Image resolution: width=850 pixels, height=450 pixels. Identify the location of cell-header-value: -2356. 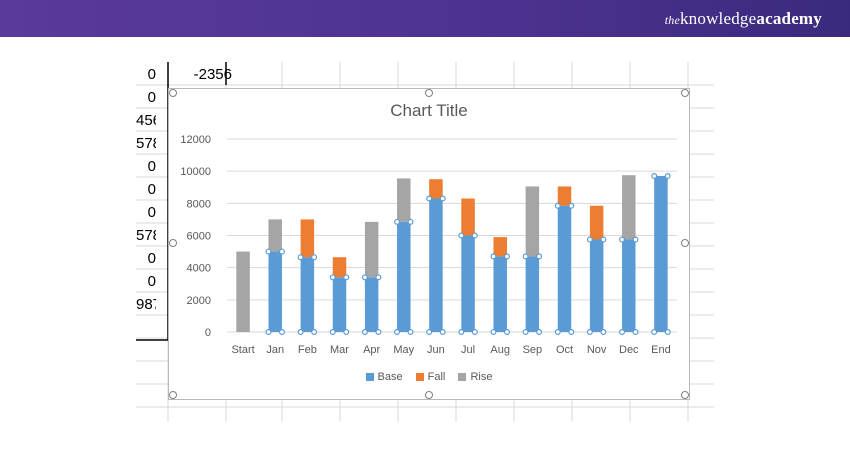
(212, 74).